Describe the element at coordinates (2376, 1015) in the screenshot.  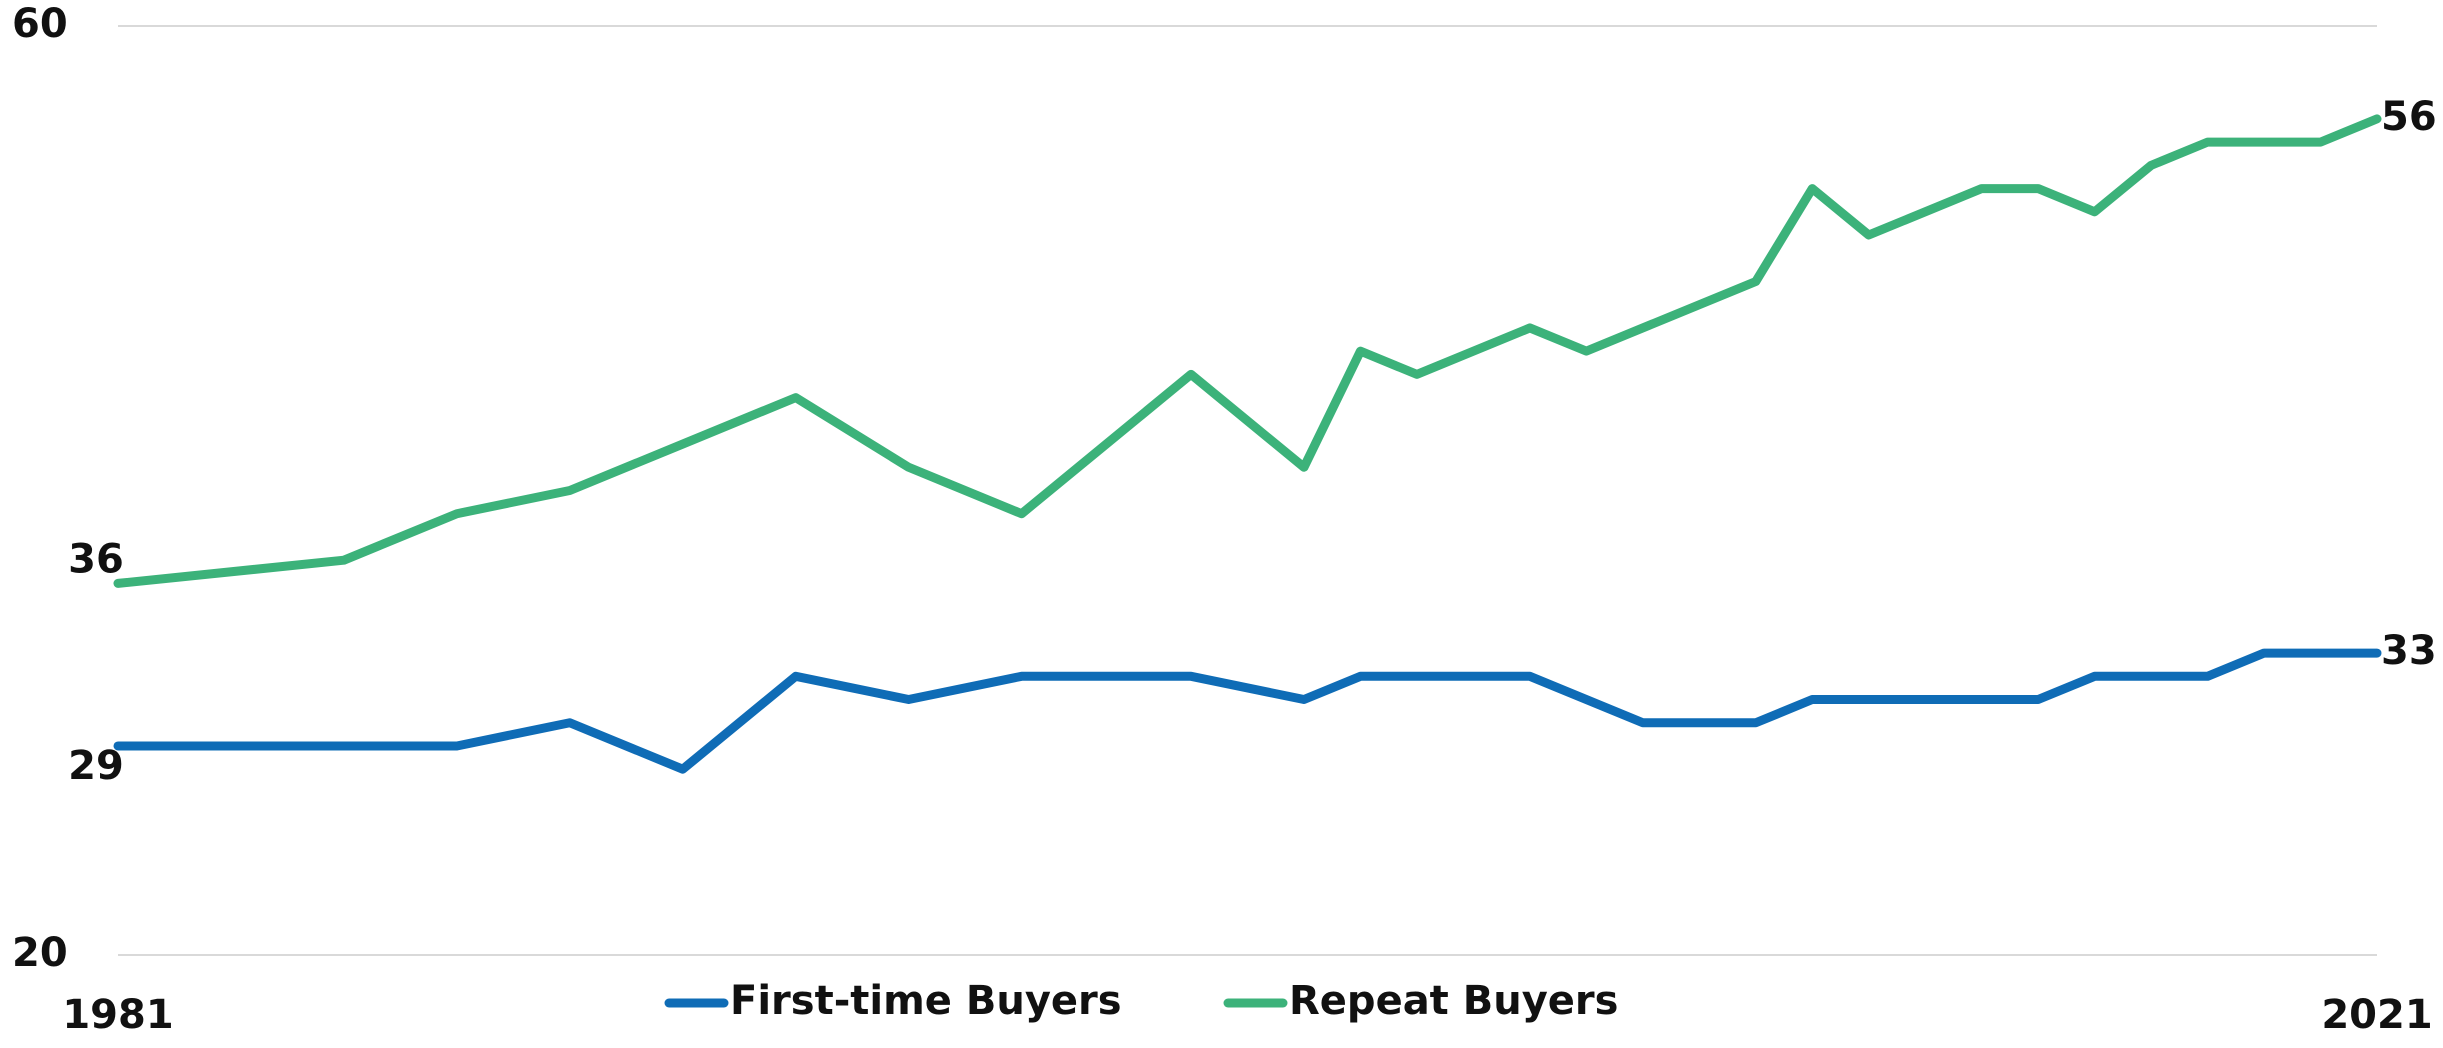
I see `x-tick-label: 2021` at that location.